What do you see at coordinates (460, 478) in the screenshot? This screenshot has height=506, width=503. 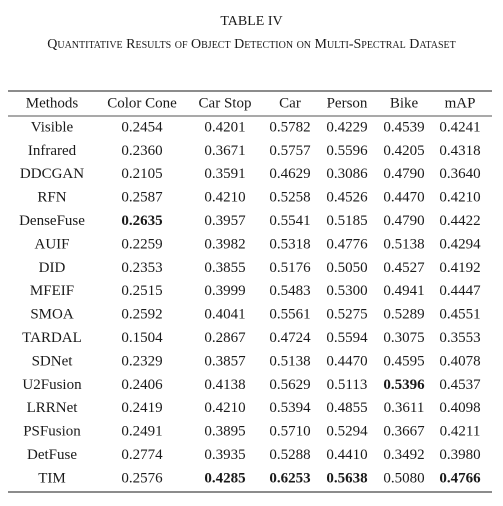 I see `score-cell: 0.4766` at bounding box center [460, 478].